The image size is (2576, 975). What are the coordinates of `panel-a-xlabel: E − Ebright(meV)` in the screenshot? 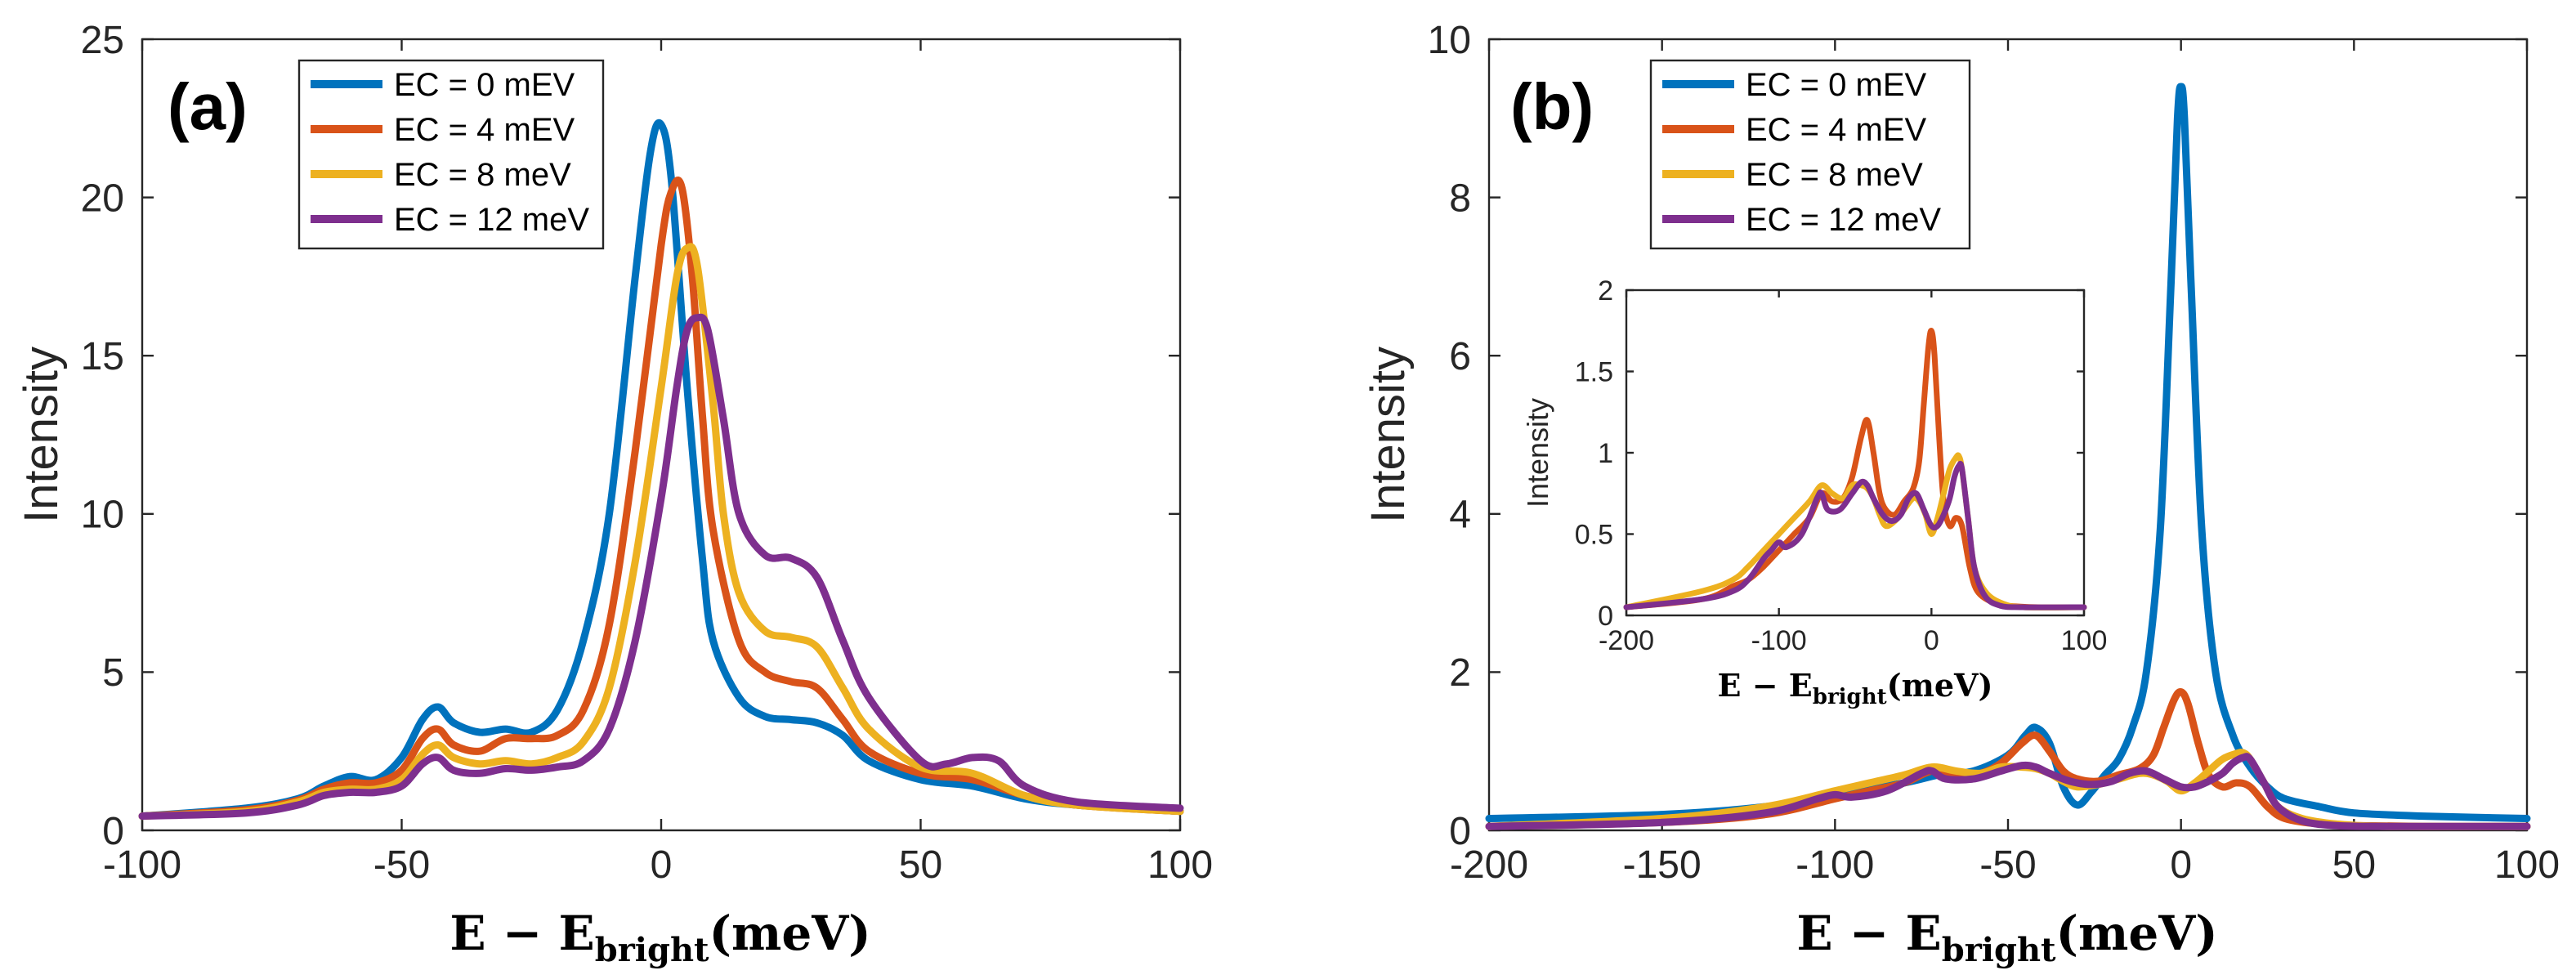 It's located at (659, 937).